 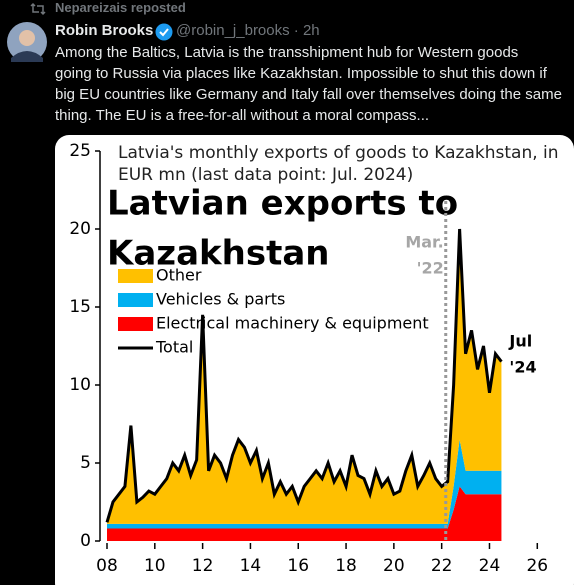 I want to click on chart-title: Kazakhstan, so click(x=218, y=254).